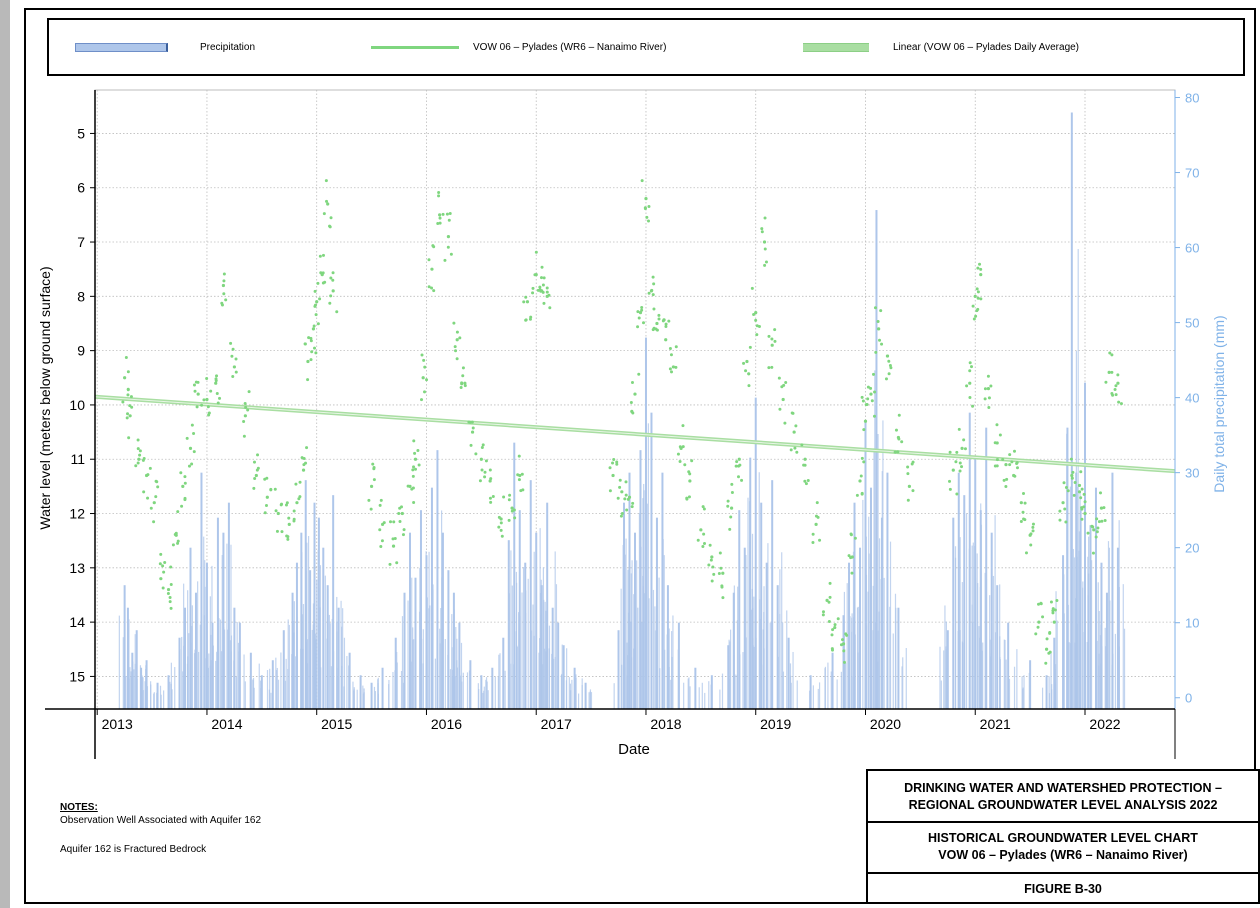 This screenshot has height=908, width=1260. What do you see at coordinates (77, 676) in the screenshot?
I see `y-left-tick-label: 15` at bounding box center [77, 676].